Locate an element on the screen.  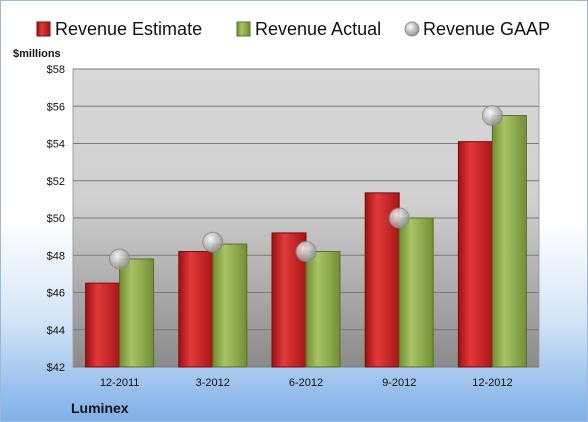
x-tick-label: 6-2012 is located at coordinates (306, 383).